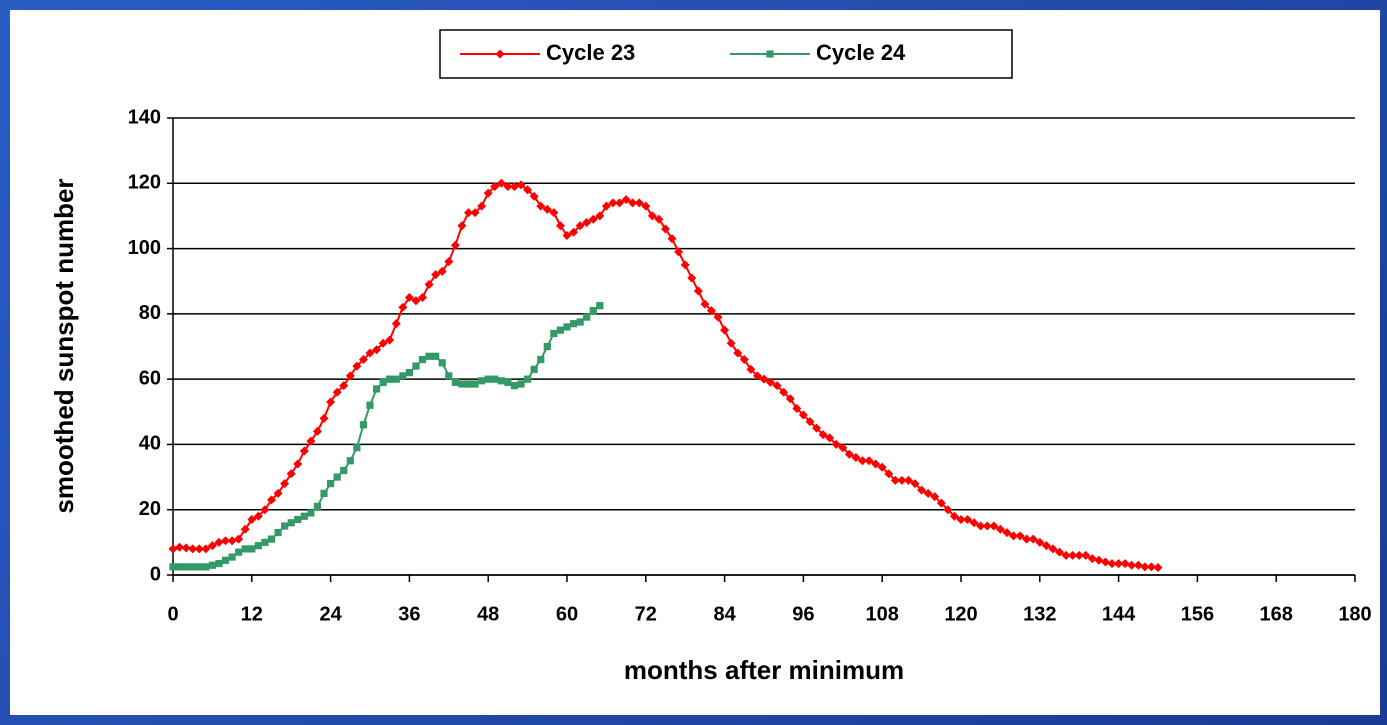 This screenshot has height=725, width=1387. Describe the element at coordinates (172, 614) in the screenshot. I see `x-tick-label: 0` at that location.